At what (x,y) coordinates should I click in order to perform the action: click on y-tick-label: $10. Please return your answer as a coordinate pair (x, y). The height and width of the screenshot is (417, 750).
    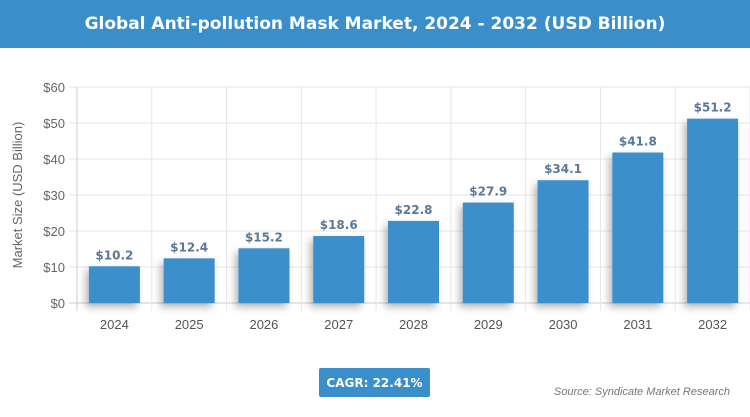
    Looking at the image, I should click on (54, 267).